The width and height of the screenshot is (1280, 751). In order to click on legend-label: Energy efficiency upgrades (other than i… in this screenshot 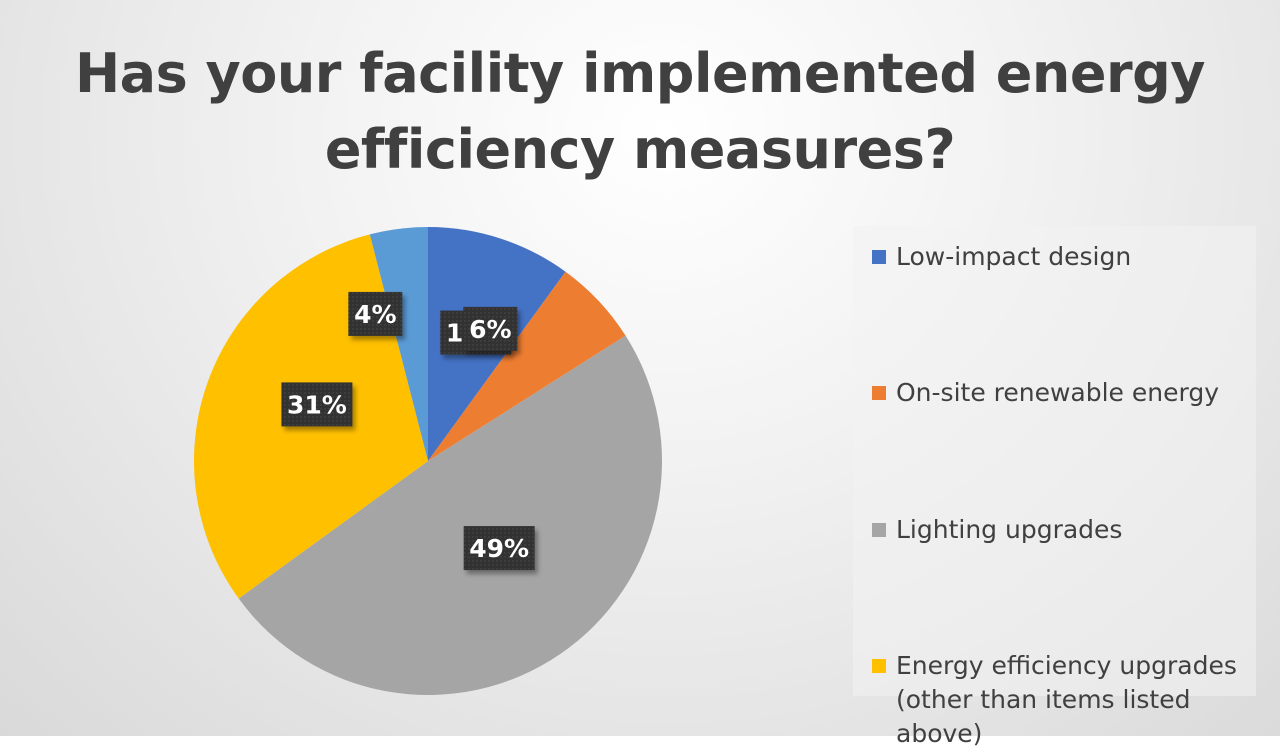, I will do `click(1066, 699)`.